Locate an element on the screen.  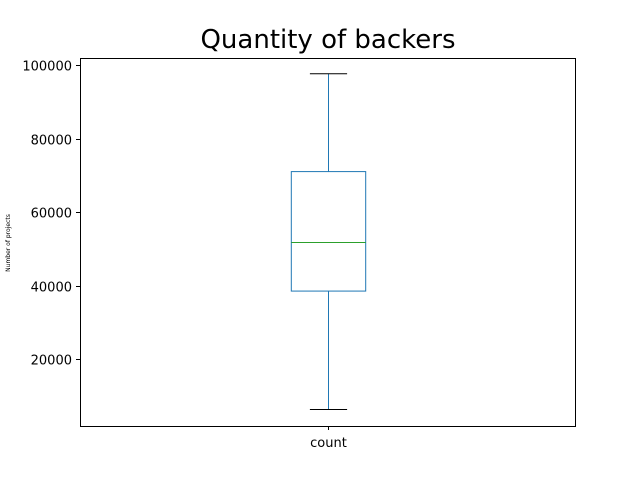
y-tick-label: 80000 is located at coordinates (51, 141).